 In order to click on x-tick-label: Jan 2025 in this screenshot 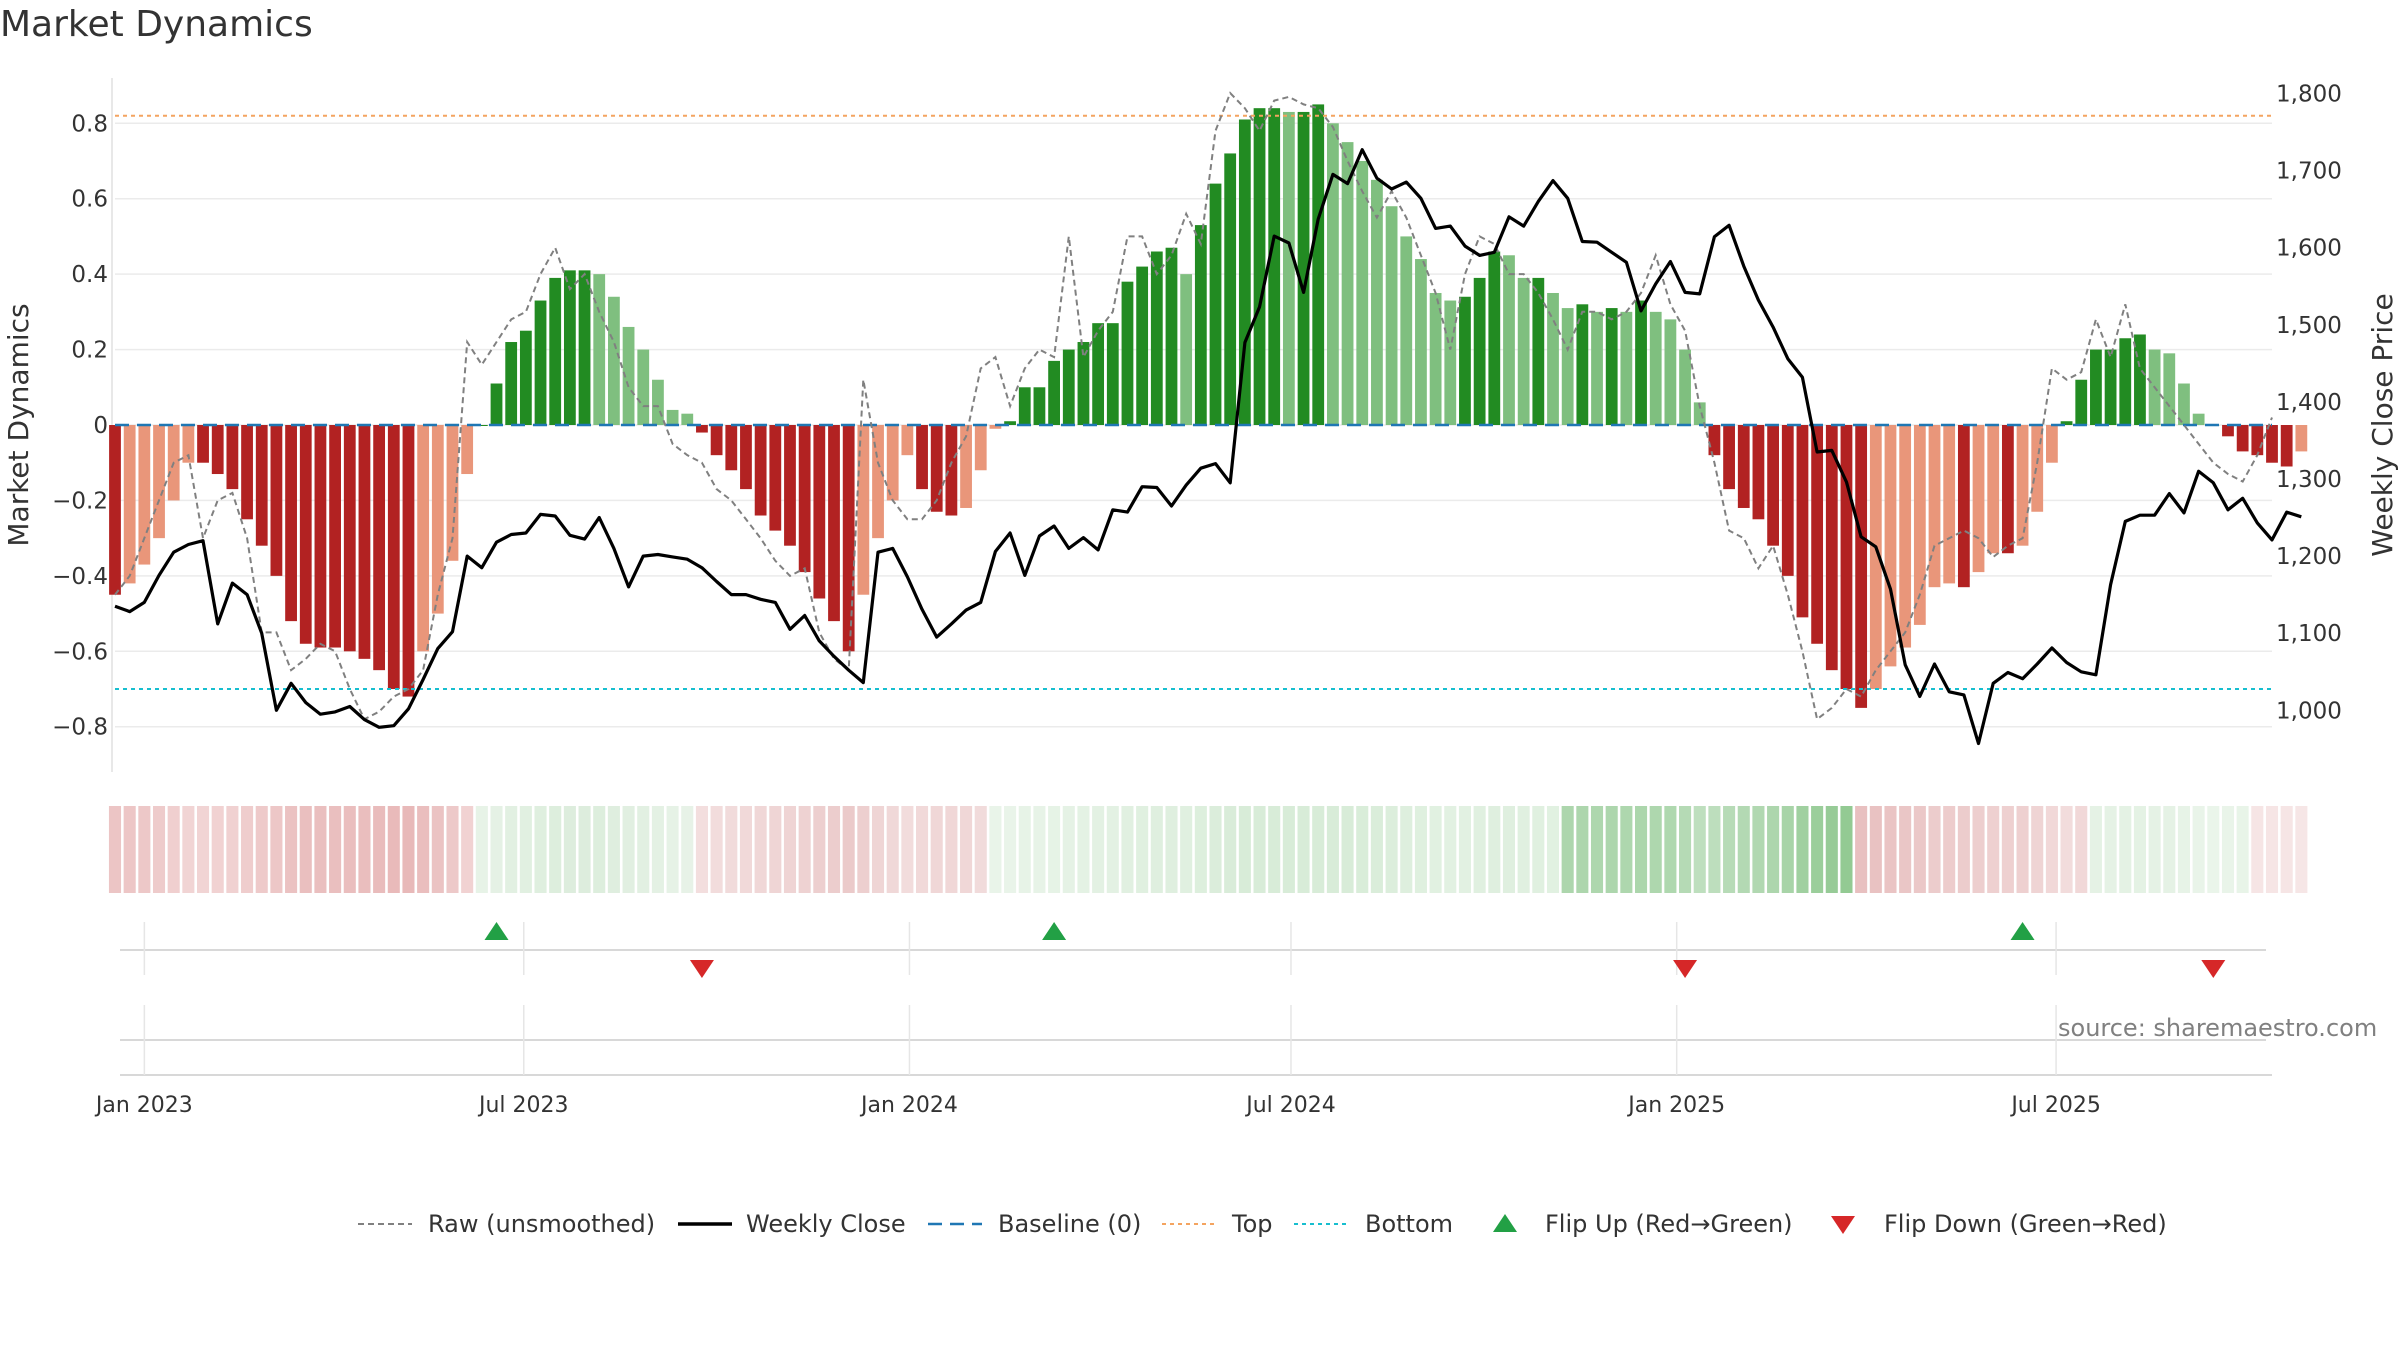, I will do `click(1675, 1105)`.